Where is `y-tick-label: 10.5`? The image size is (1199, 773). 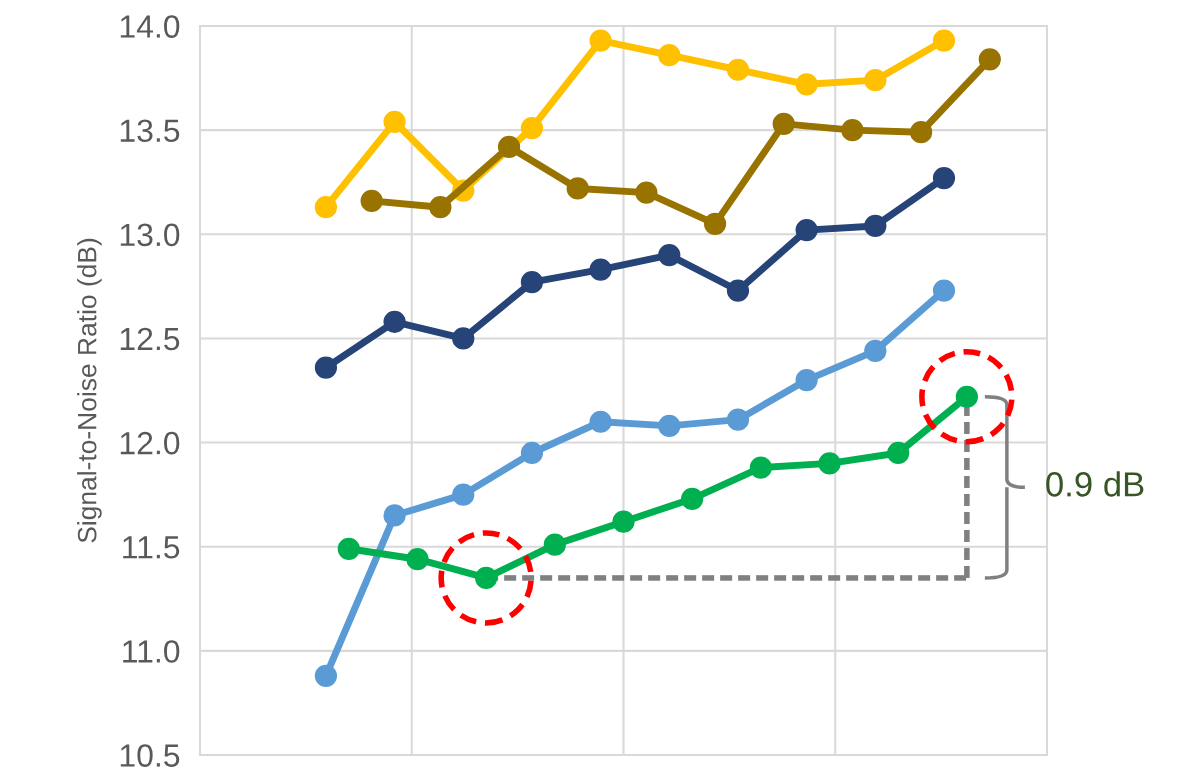
y-tick-label: 10.5 is located at coordinates (150, 755).